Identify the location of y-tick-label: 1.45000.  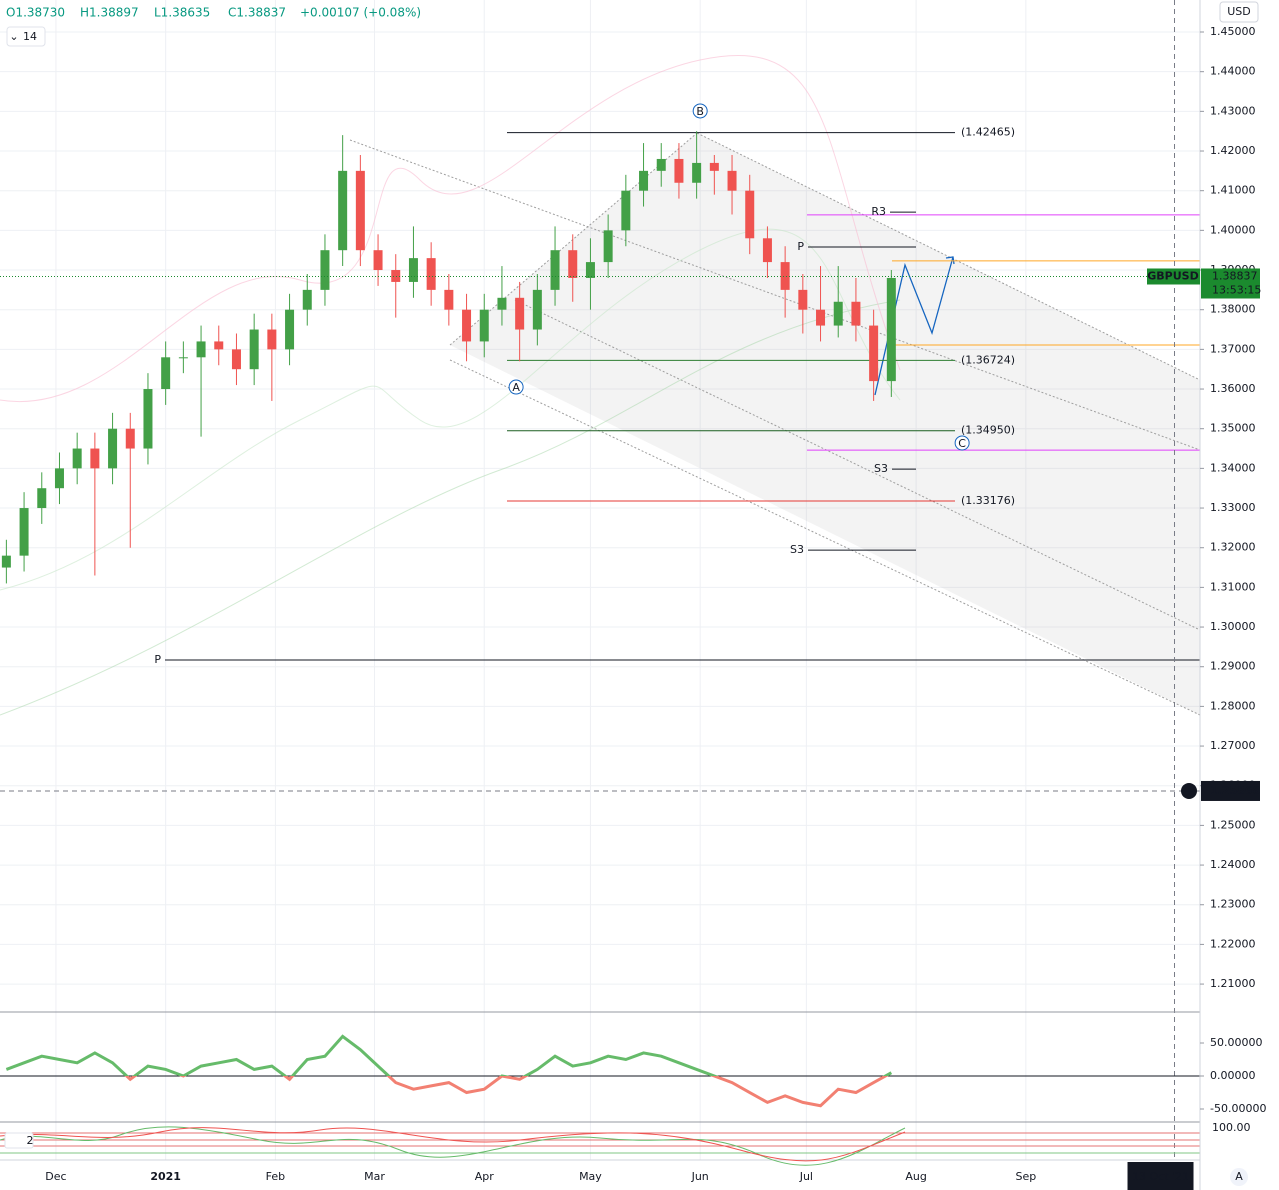
(1233, 31).